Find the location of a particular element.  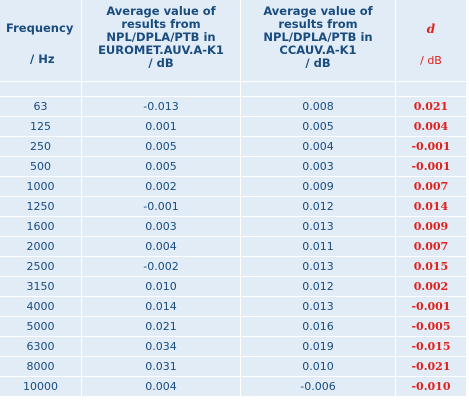

d-cell: -0.010 is located at coordinates (431, 387).